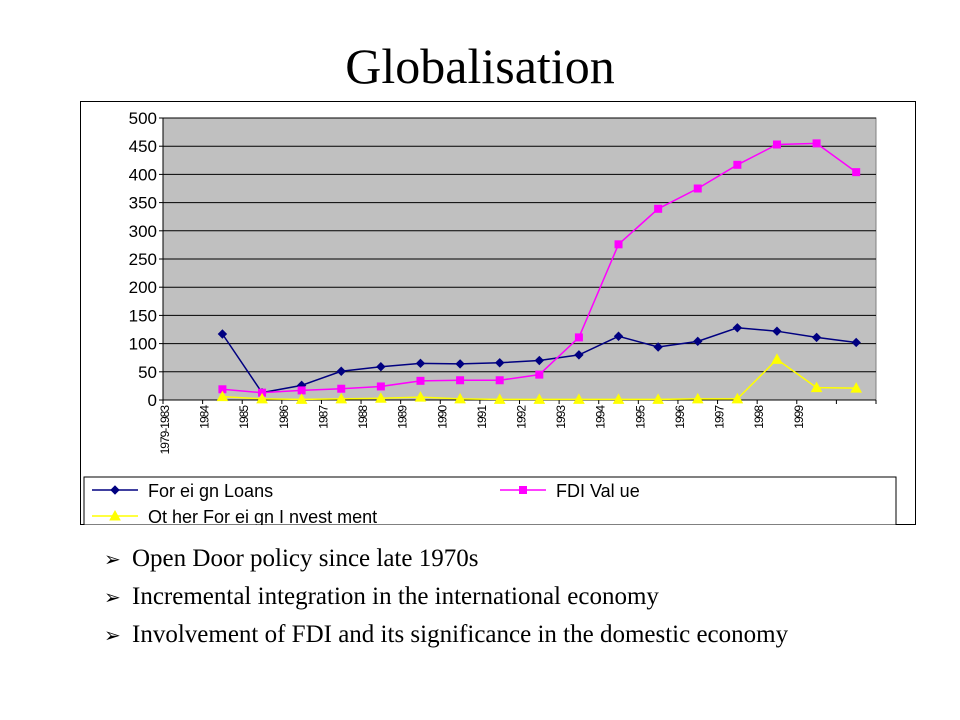  Describe the element at coordinates (152, 400) in the screenshot. I see `y-tick-label: 0` at that location.